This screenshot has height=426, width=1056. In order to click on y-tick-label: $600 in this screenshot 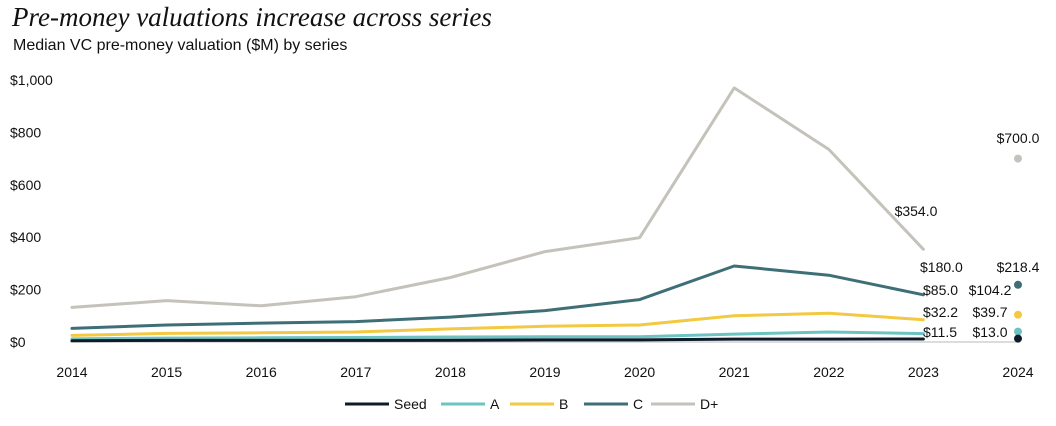, I will do `click(25, 185)`.